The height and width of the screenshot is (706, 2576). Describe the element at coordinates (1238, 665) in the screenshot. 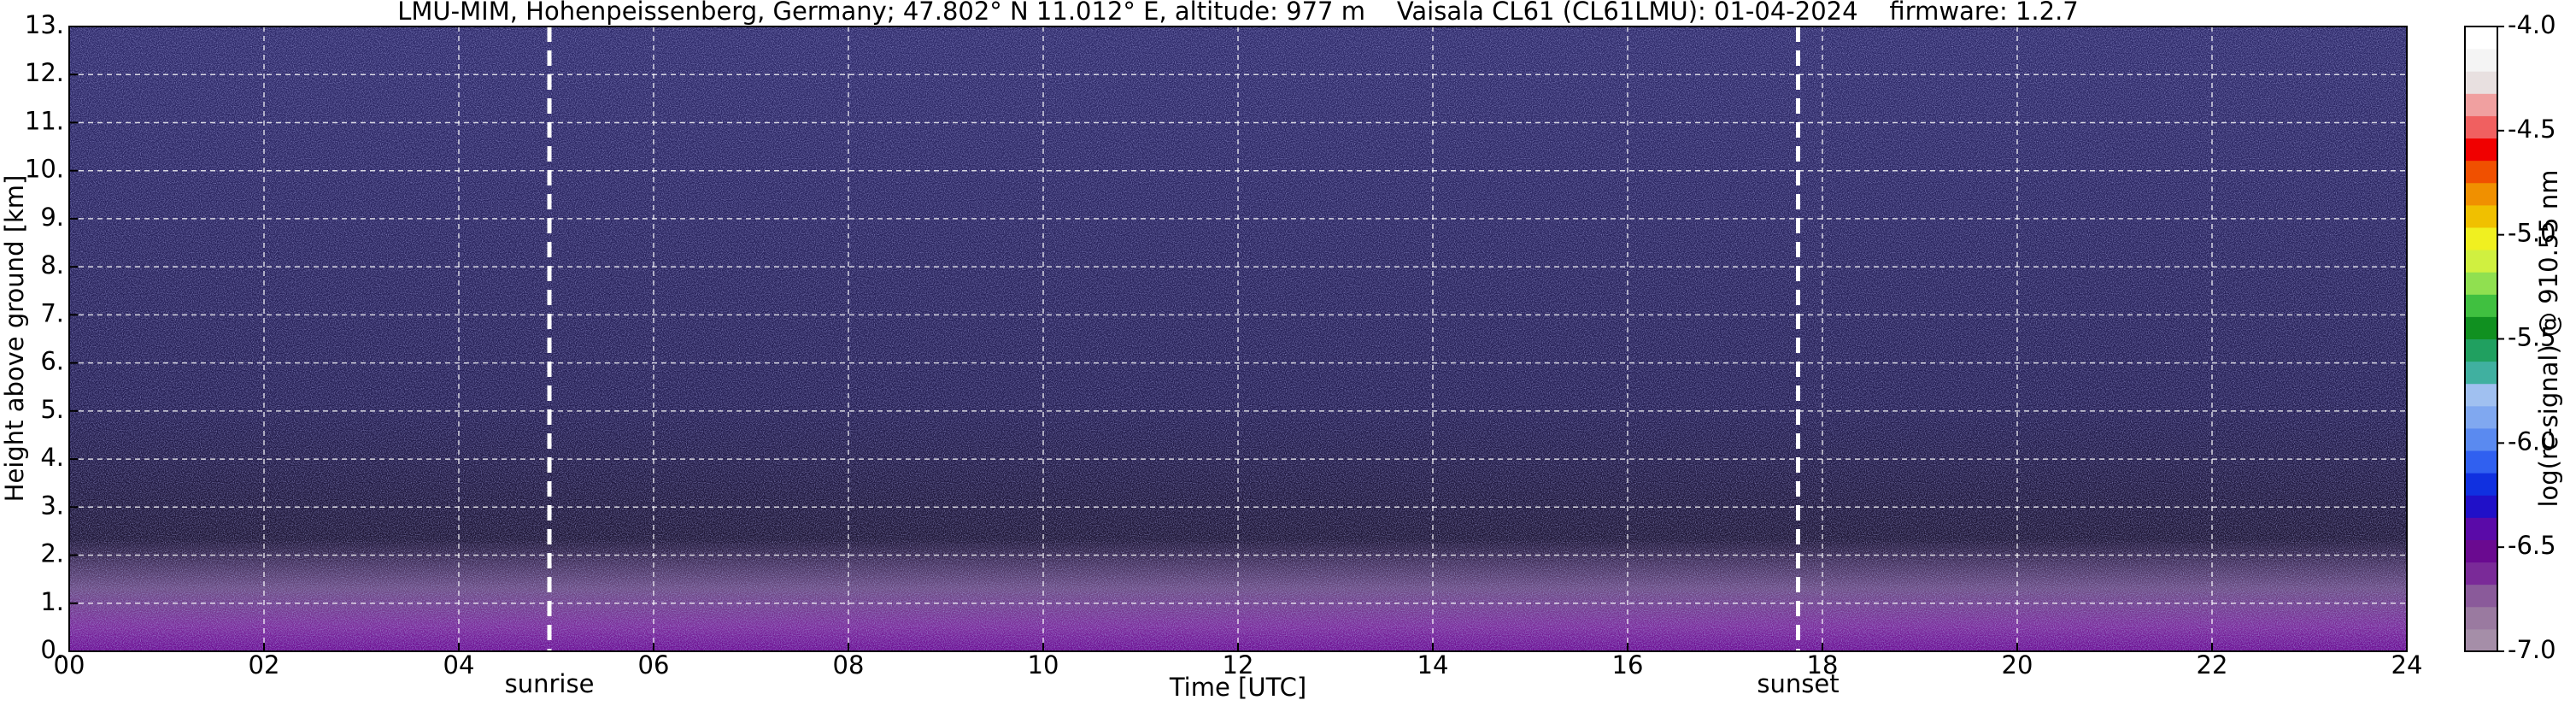

I see `x-tick-label: 12` at that location.